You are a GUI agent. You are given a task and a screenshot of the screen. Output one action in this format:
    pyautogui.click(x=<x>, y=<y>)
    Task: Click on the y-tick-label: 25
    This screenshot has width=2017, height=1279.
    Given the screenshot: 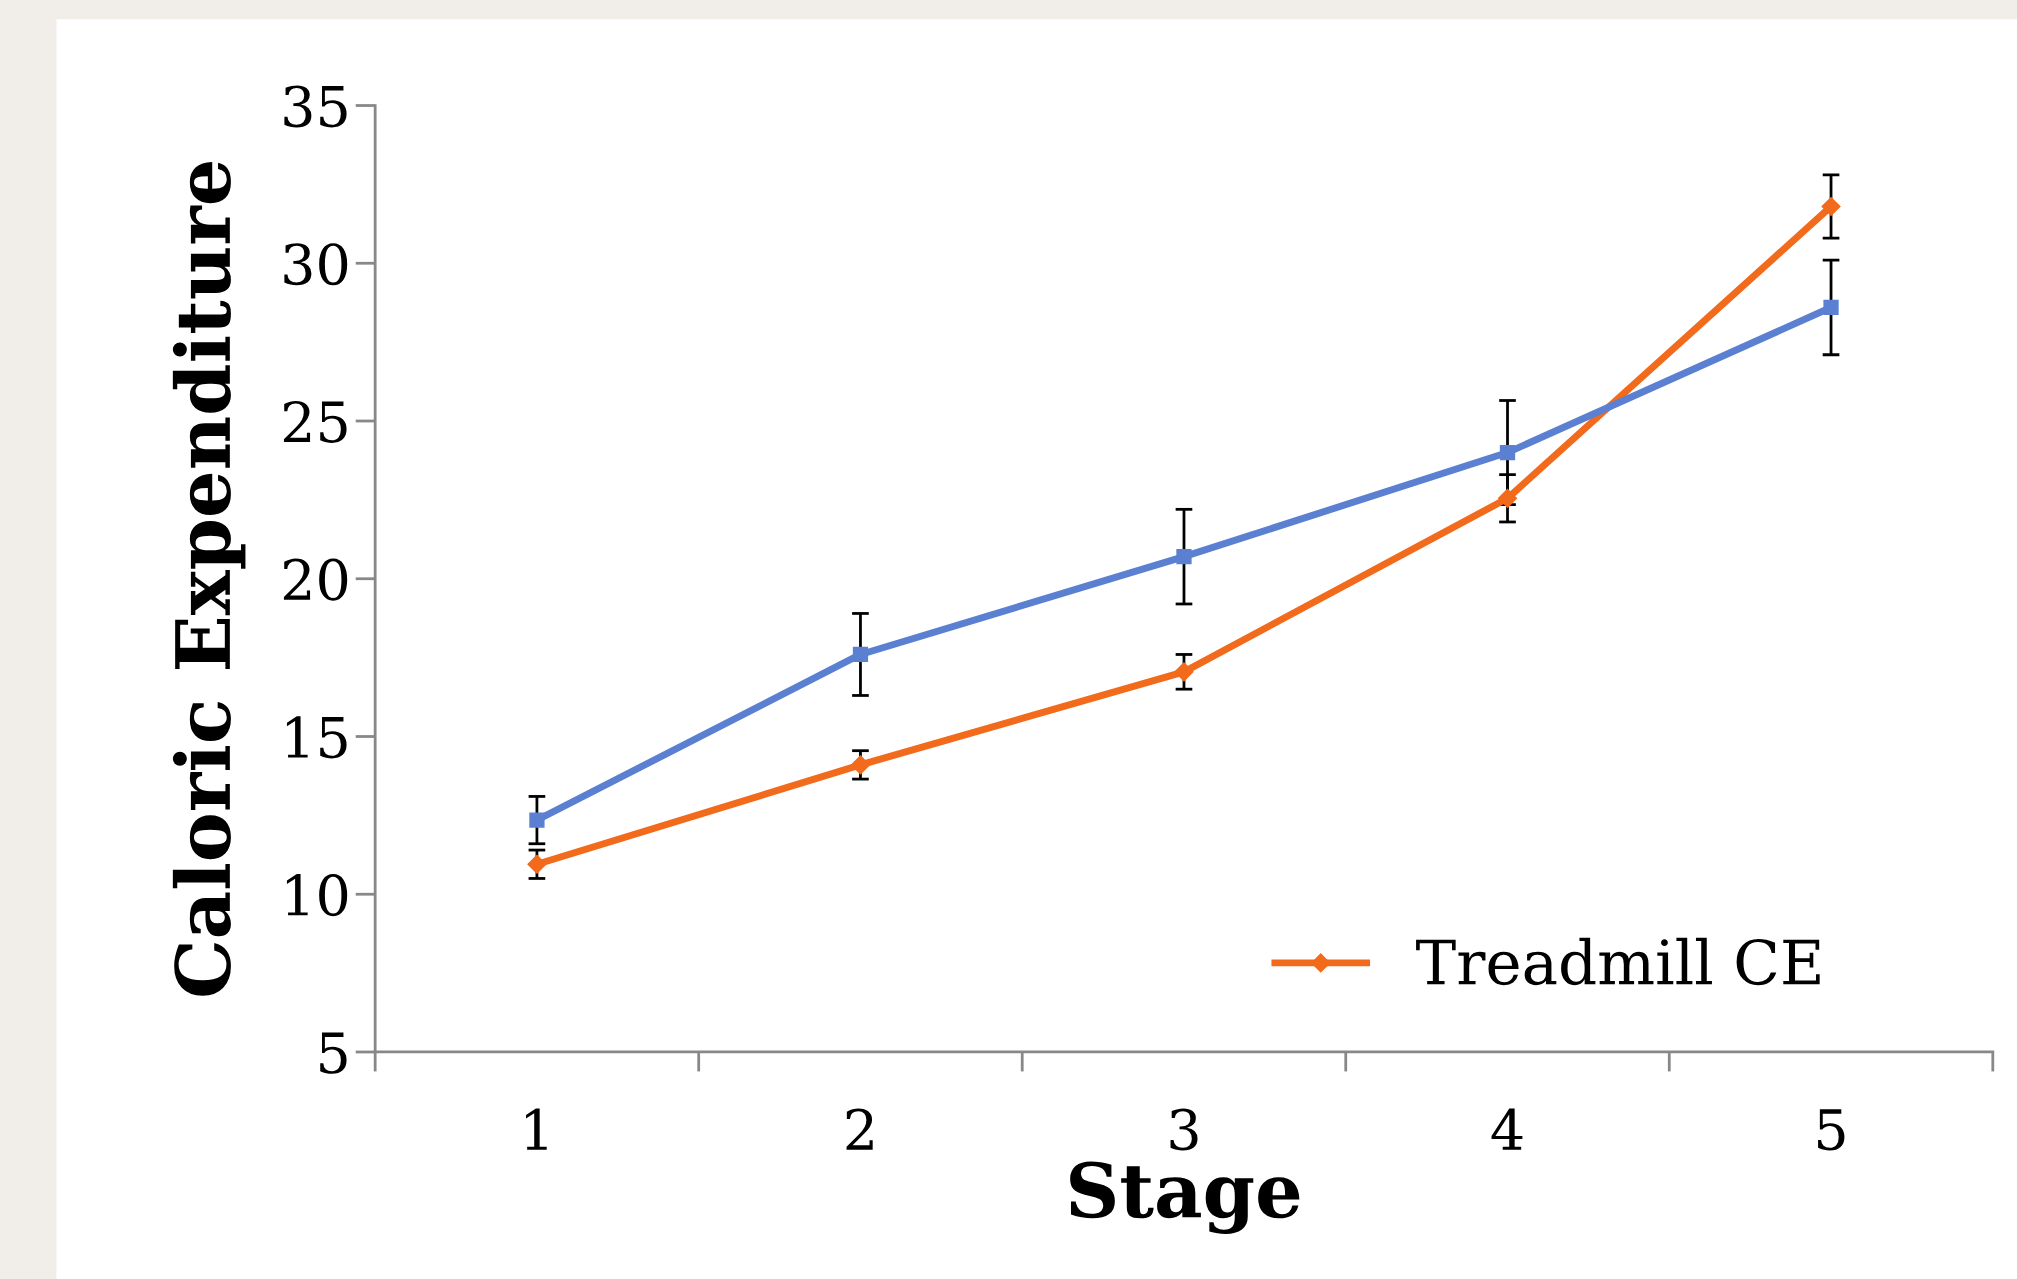 What is the action you would take?
    pyautogui.click(x=315, y=421)
    